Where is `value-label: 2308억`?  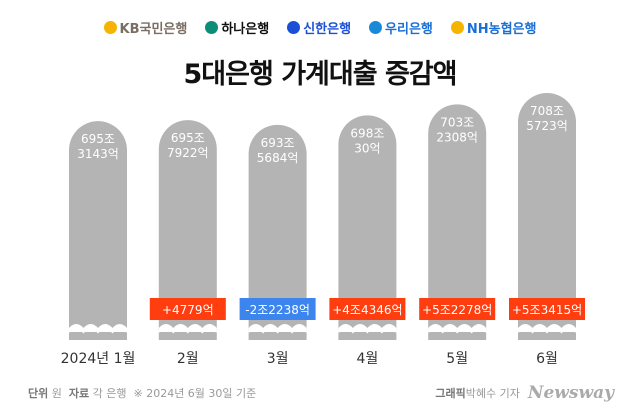
value-label: 2308억 is located at coordinates (457, 137).